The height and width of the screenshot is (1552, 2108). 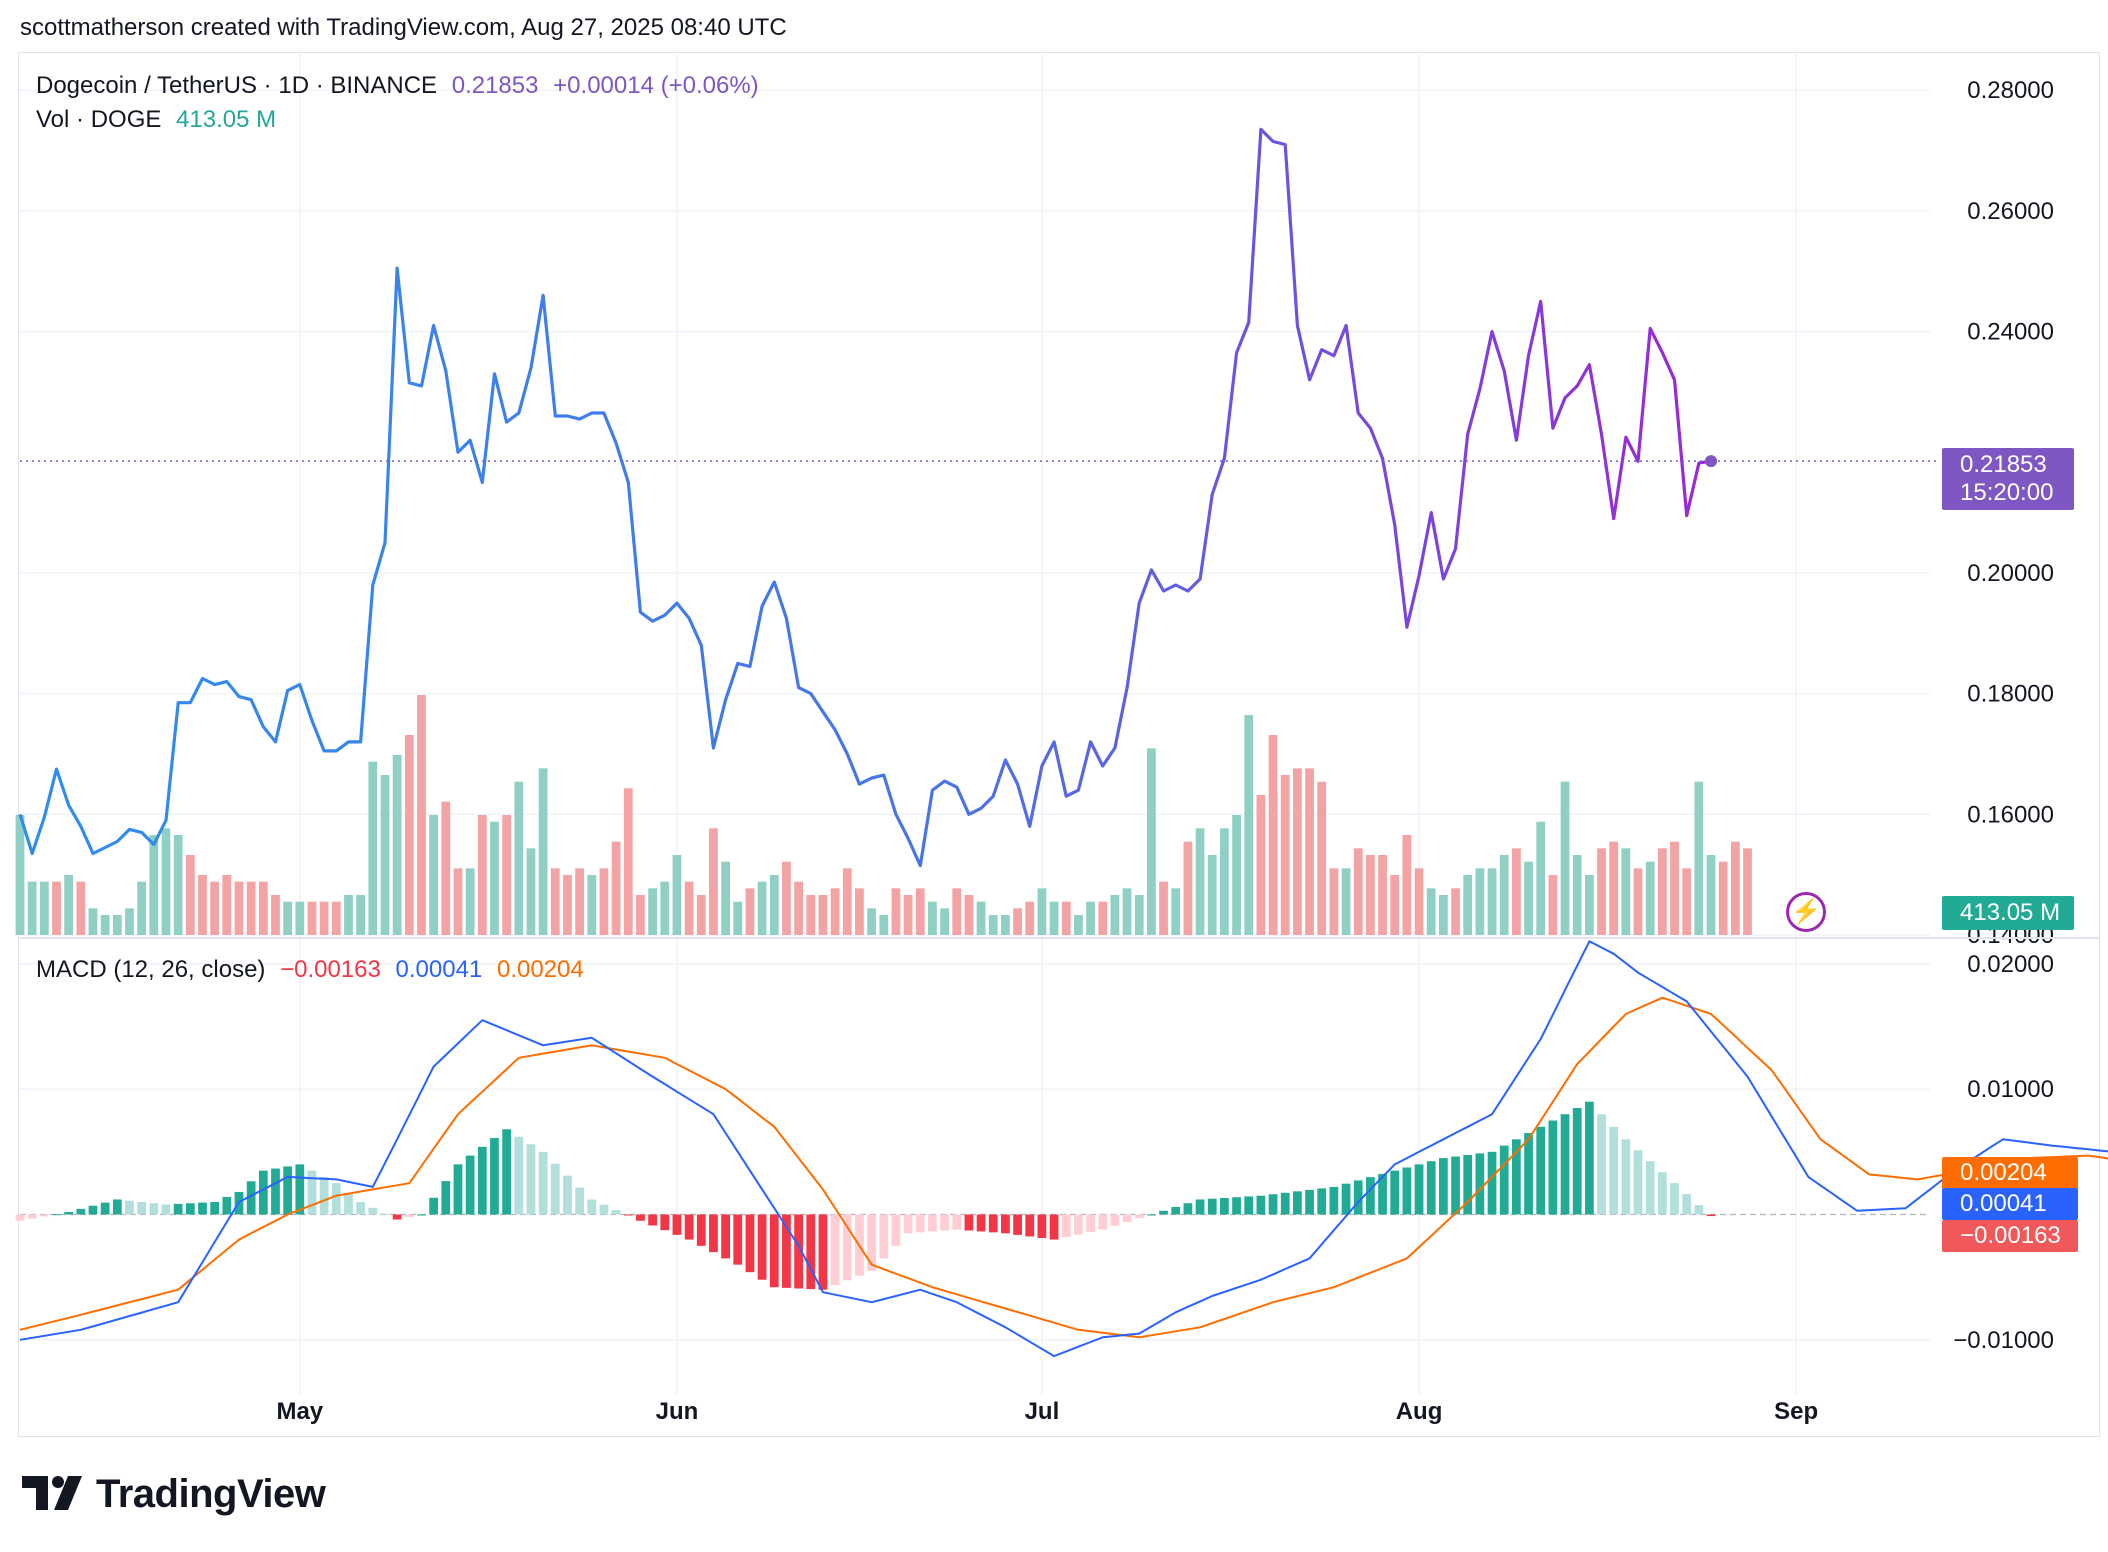 What do you see at coordinates (211, 1494) in the screenshot?
I see `tradingview-logo: TradingView` at bounding box center [211, 1494].